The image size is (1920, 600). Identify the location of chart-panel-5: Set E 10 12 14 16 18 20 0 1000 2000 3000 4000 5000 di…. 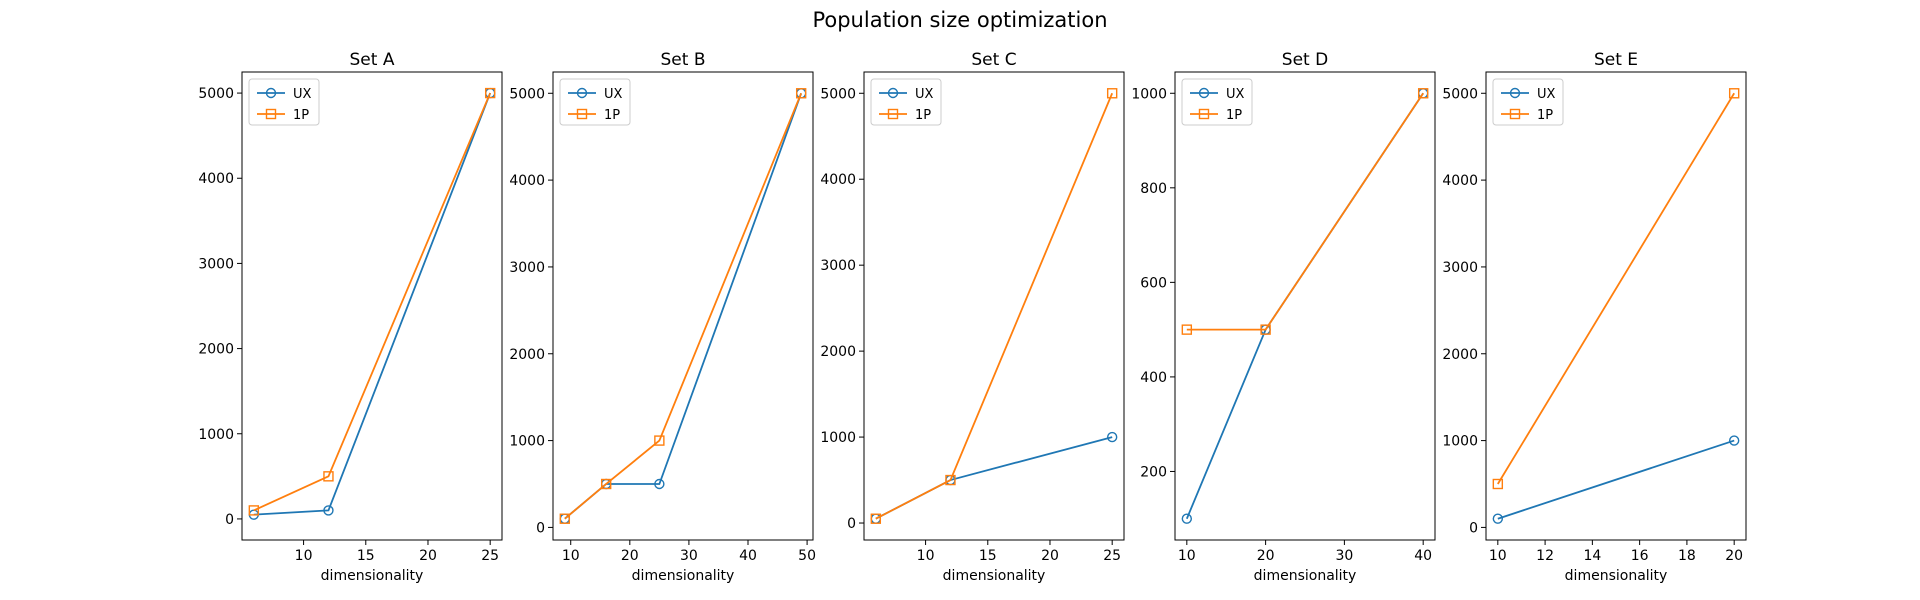
(1594, 317).